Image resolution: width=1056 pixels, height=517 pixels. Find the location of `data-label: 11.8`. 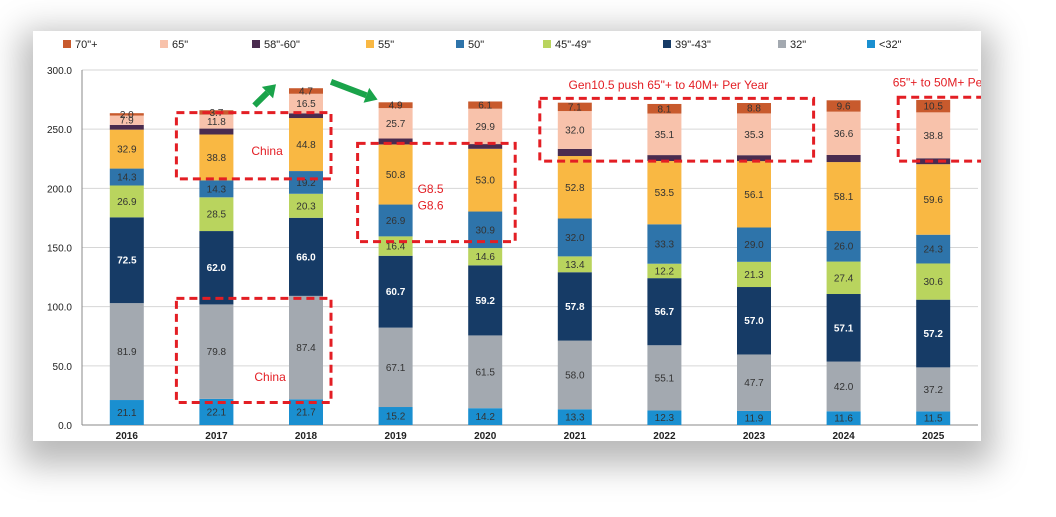

data-label: 11.8 is located at coordinates (216, 122).